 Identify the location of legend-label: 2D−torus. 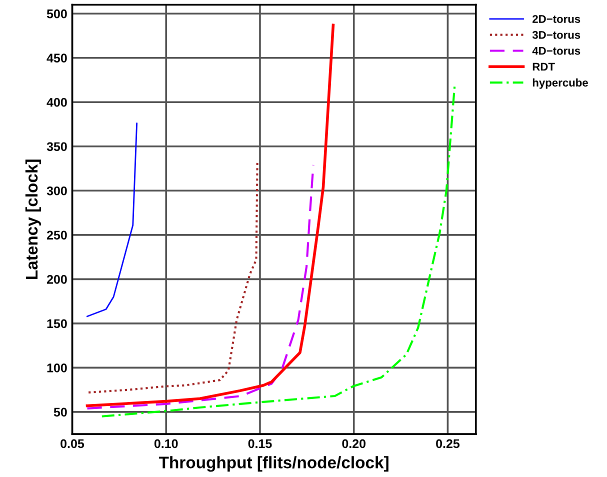
(556, 19).